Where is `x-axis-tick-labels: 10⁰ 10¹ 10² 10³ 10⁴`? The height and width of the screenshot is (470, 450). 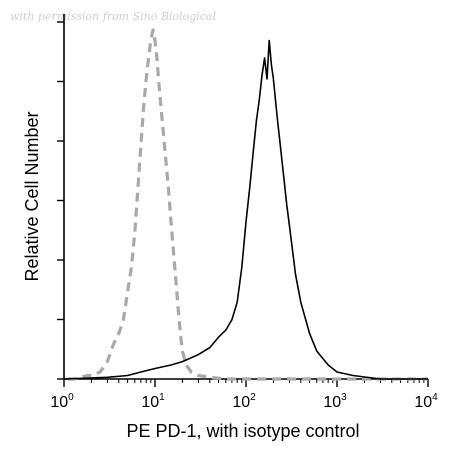 x-axis-tick-labels: 10⁰ 10¹ 10² 10³ 10⁴ is located at coordinates (244, 401).